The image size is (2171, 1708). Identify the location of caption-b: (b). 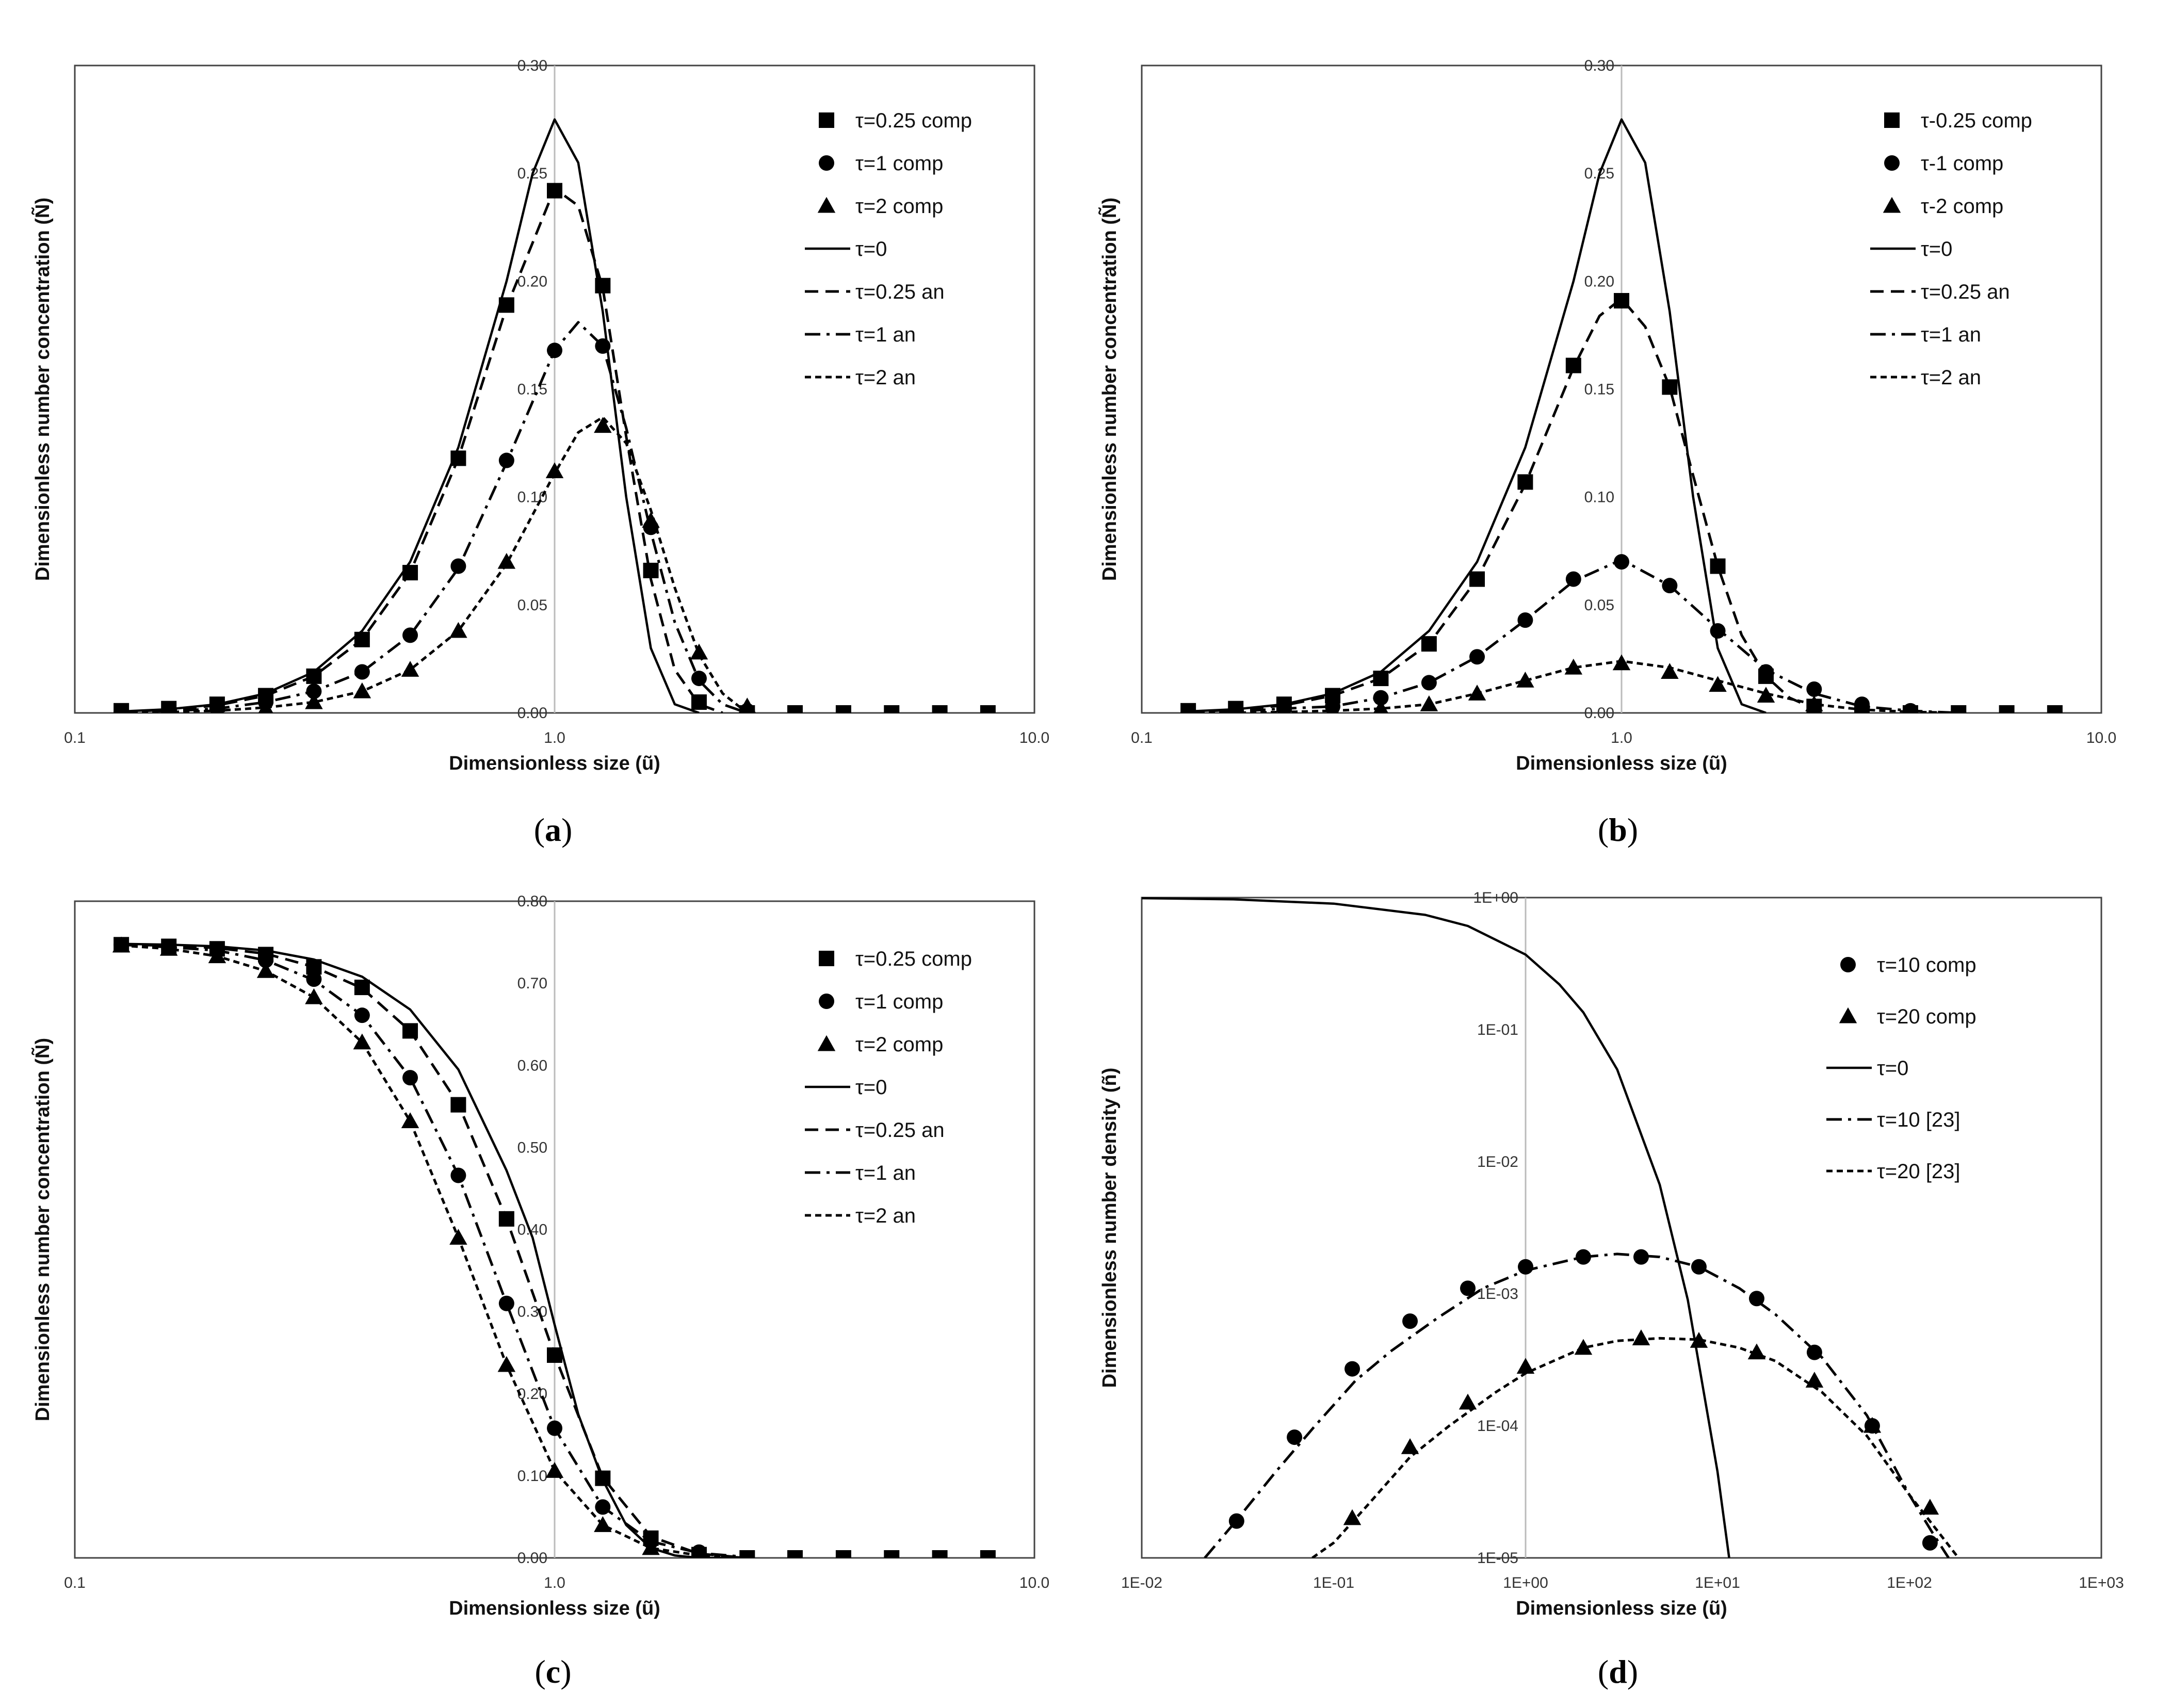
(1618, 829).